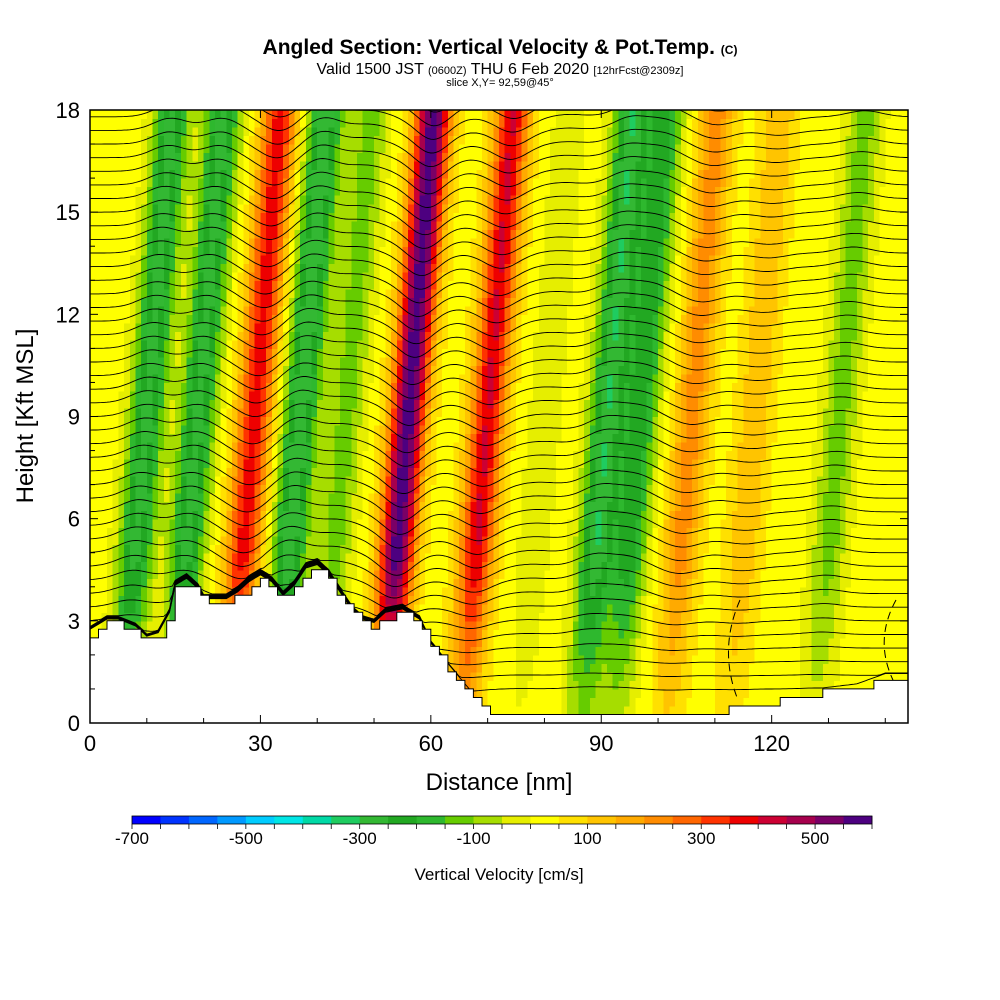 The image size is (1000, 1000). Describe the element at coordinates (729, 50) in the screenshot. I see `chart-title-suffix: (C)` at that location.